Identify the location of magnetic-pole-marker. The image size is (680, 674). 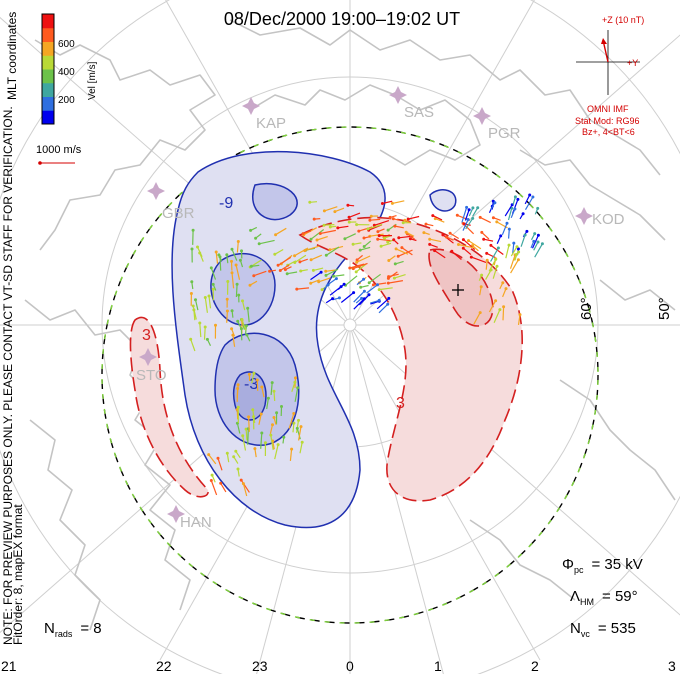
(350, 325).